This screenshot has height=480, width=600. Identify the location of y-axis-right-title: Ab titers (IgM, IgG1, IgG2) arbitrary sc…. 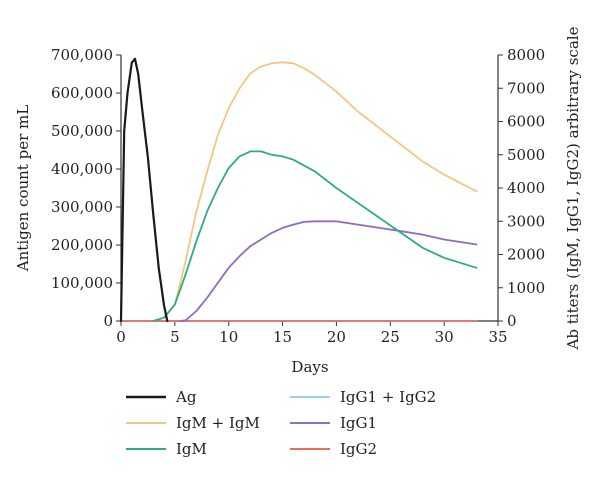
(573, 188).